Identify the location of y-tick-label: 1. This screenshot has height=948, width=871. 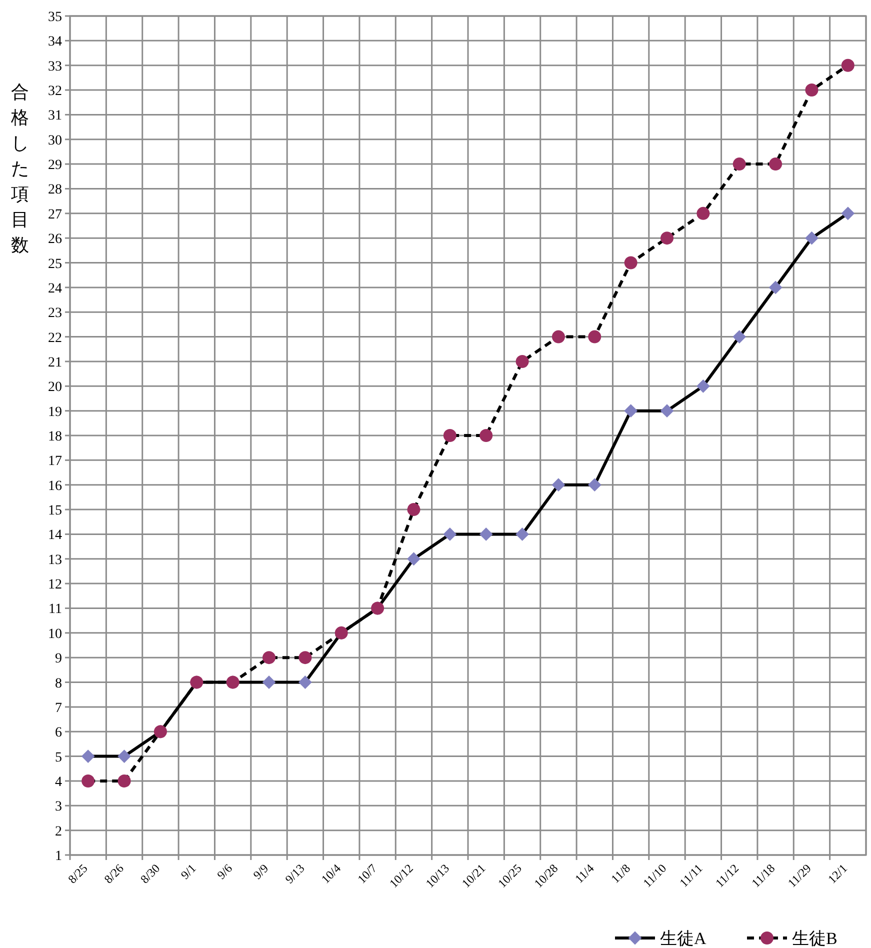
(58, 856).